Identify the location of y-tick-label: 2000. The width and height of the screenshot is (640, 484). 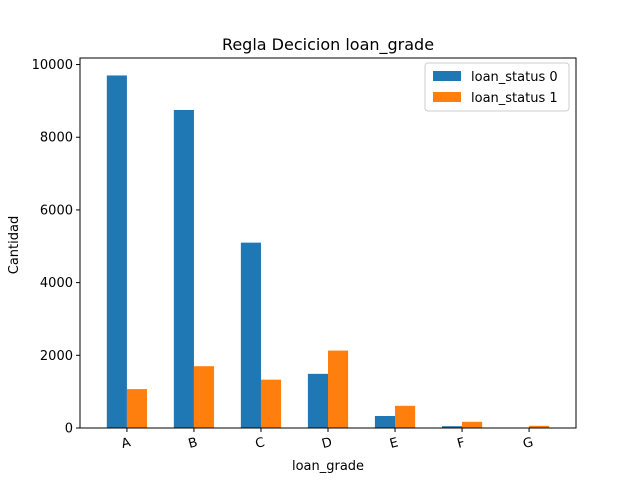
(56, 356).